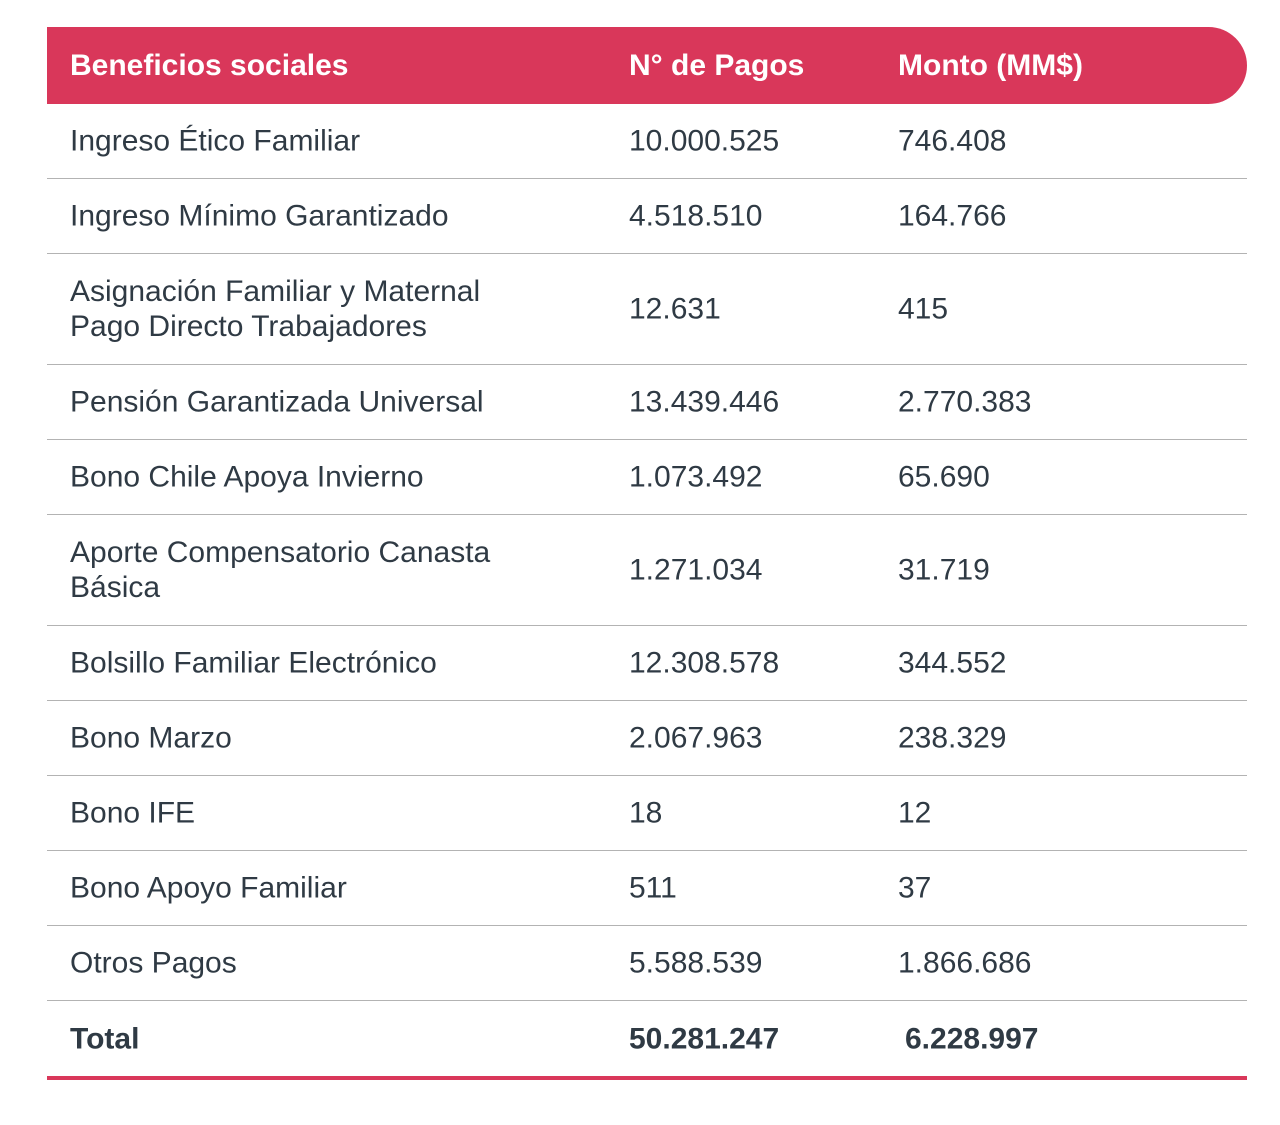 This screenshot has width=1280, height=1125. I want to click on table-row: Ingreso Ético Familiar 10.000.525 746.408, so click(647, 141).